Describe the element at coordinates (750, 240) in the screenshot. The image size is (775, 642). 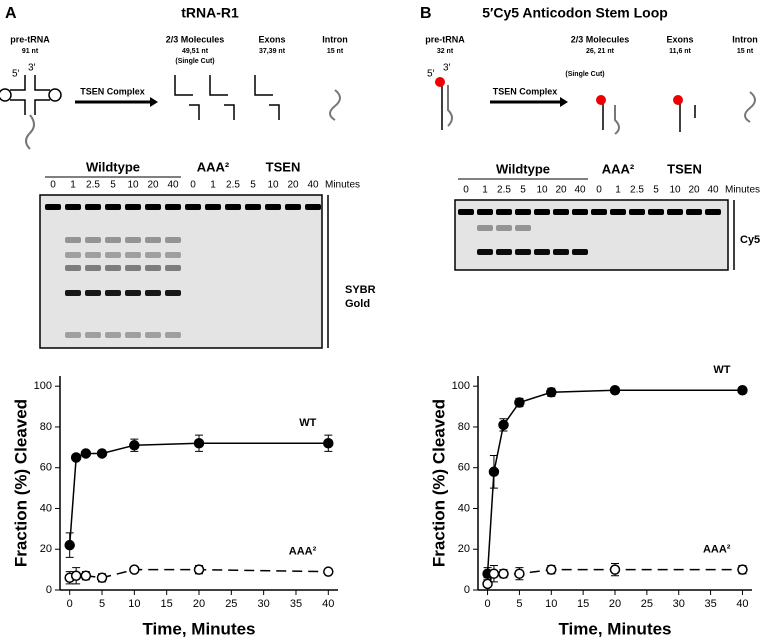
I see `stain-label: Cy5` at that location.